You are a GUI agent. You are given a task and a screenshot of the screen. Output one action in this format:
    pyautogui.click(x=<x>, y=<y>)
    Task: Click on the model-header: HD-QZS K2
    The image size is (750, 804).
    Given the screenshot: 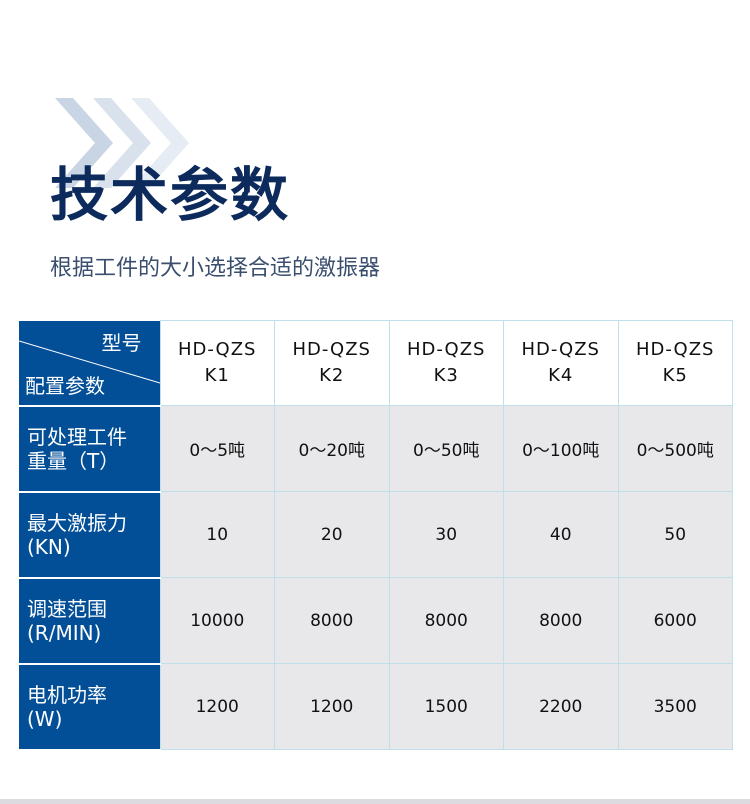 What is the action you would take?
    pyautogui.click(x=332, y=363)
    